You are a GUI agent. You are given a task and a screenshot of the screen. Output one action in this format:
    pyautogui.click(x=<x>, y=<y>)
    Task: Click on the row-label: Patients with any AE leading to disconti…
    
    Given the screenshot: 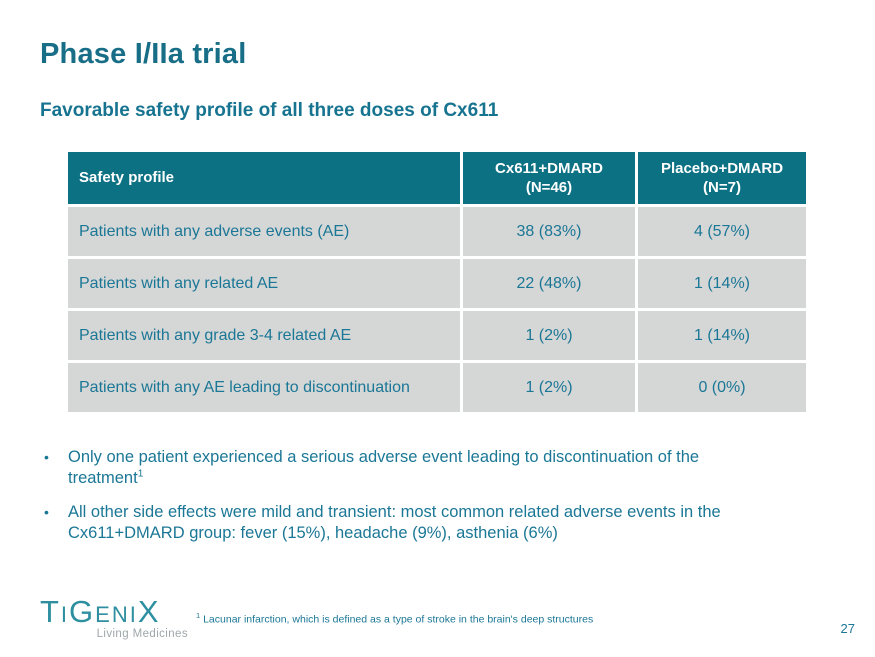 What is the action you would take?
    pyautogui.click(x=264, y=387)
    